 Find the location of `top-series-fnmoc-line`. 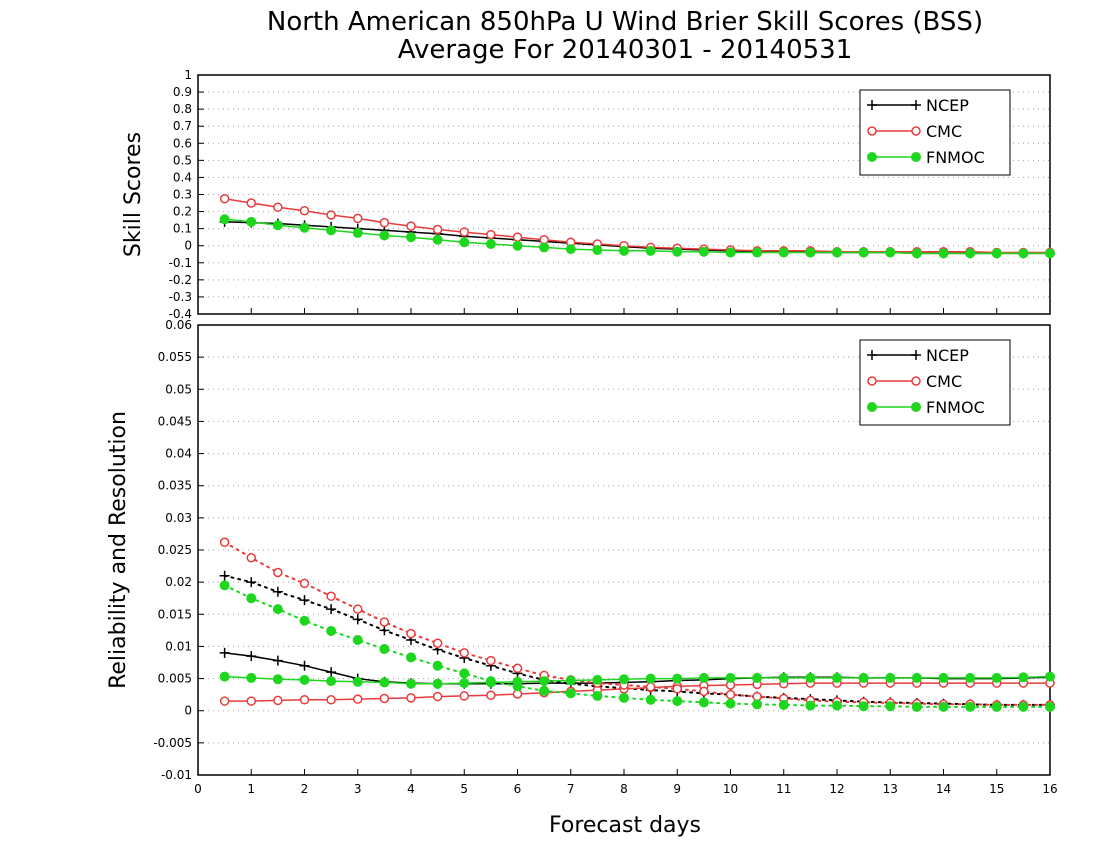

top-series-fnmoc-line is located at coordinates (637, 236).